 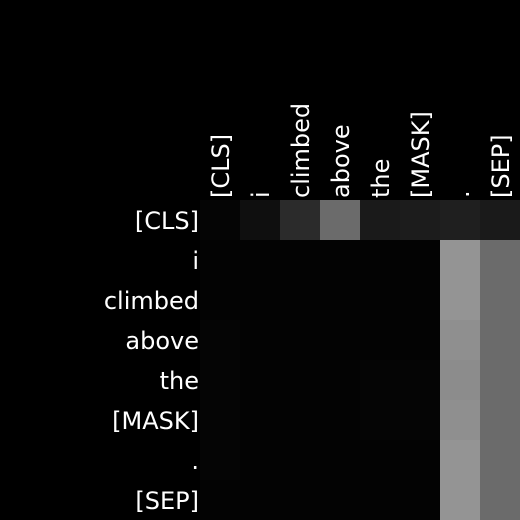 I want to click on heatmap-cell-r2-c6, so click(x=460, y=300).